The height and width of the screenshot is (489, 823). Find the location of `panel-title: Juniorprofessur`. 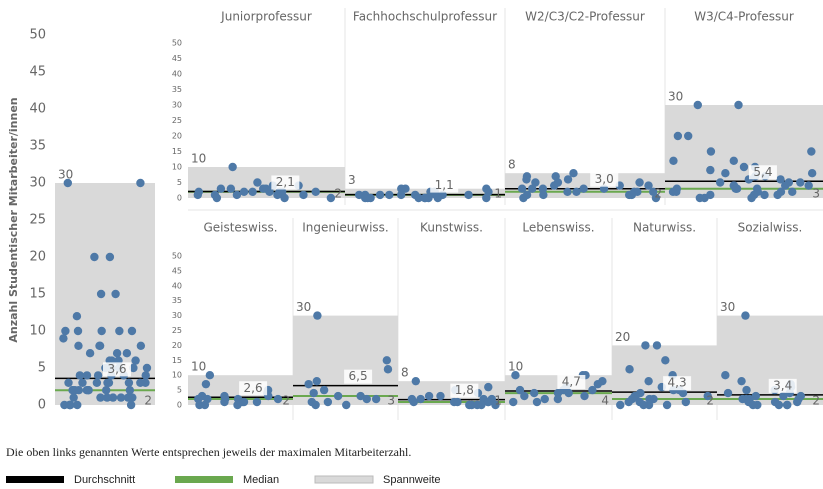

panel-title: Juniorprofessur is located at coordinates (266, 17).